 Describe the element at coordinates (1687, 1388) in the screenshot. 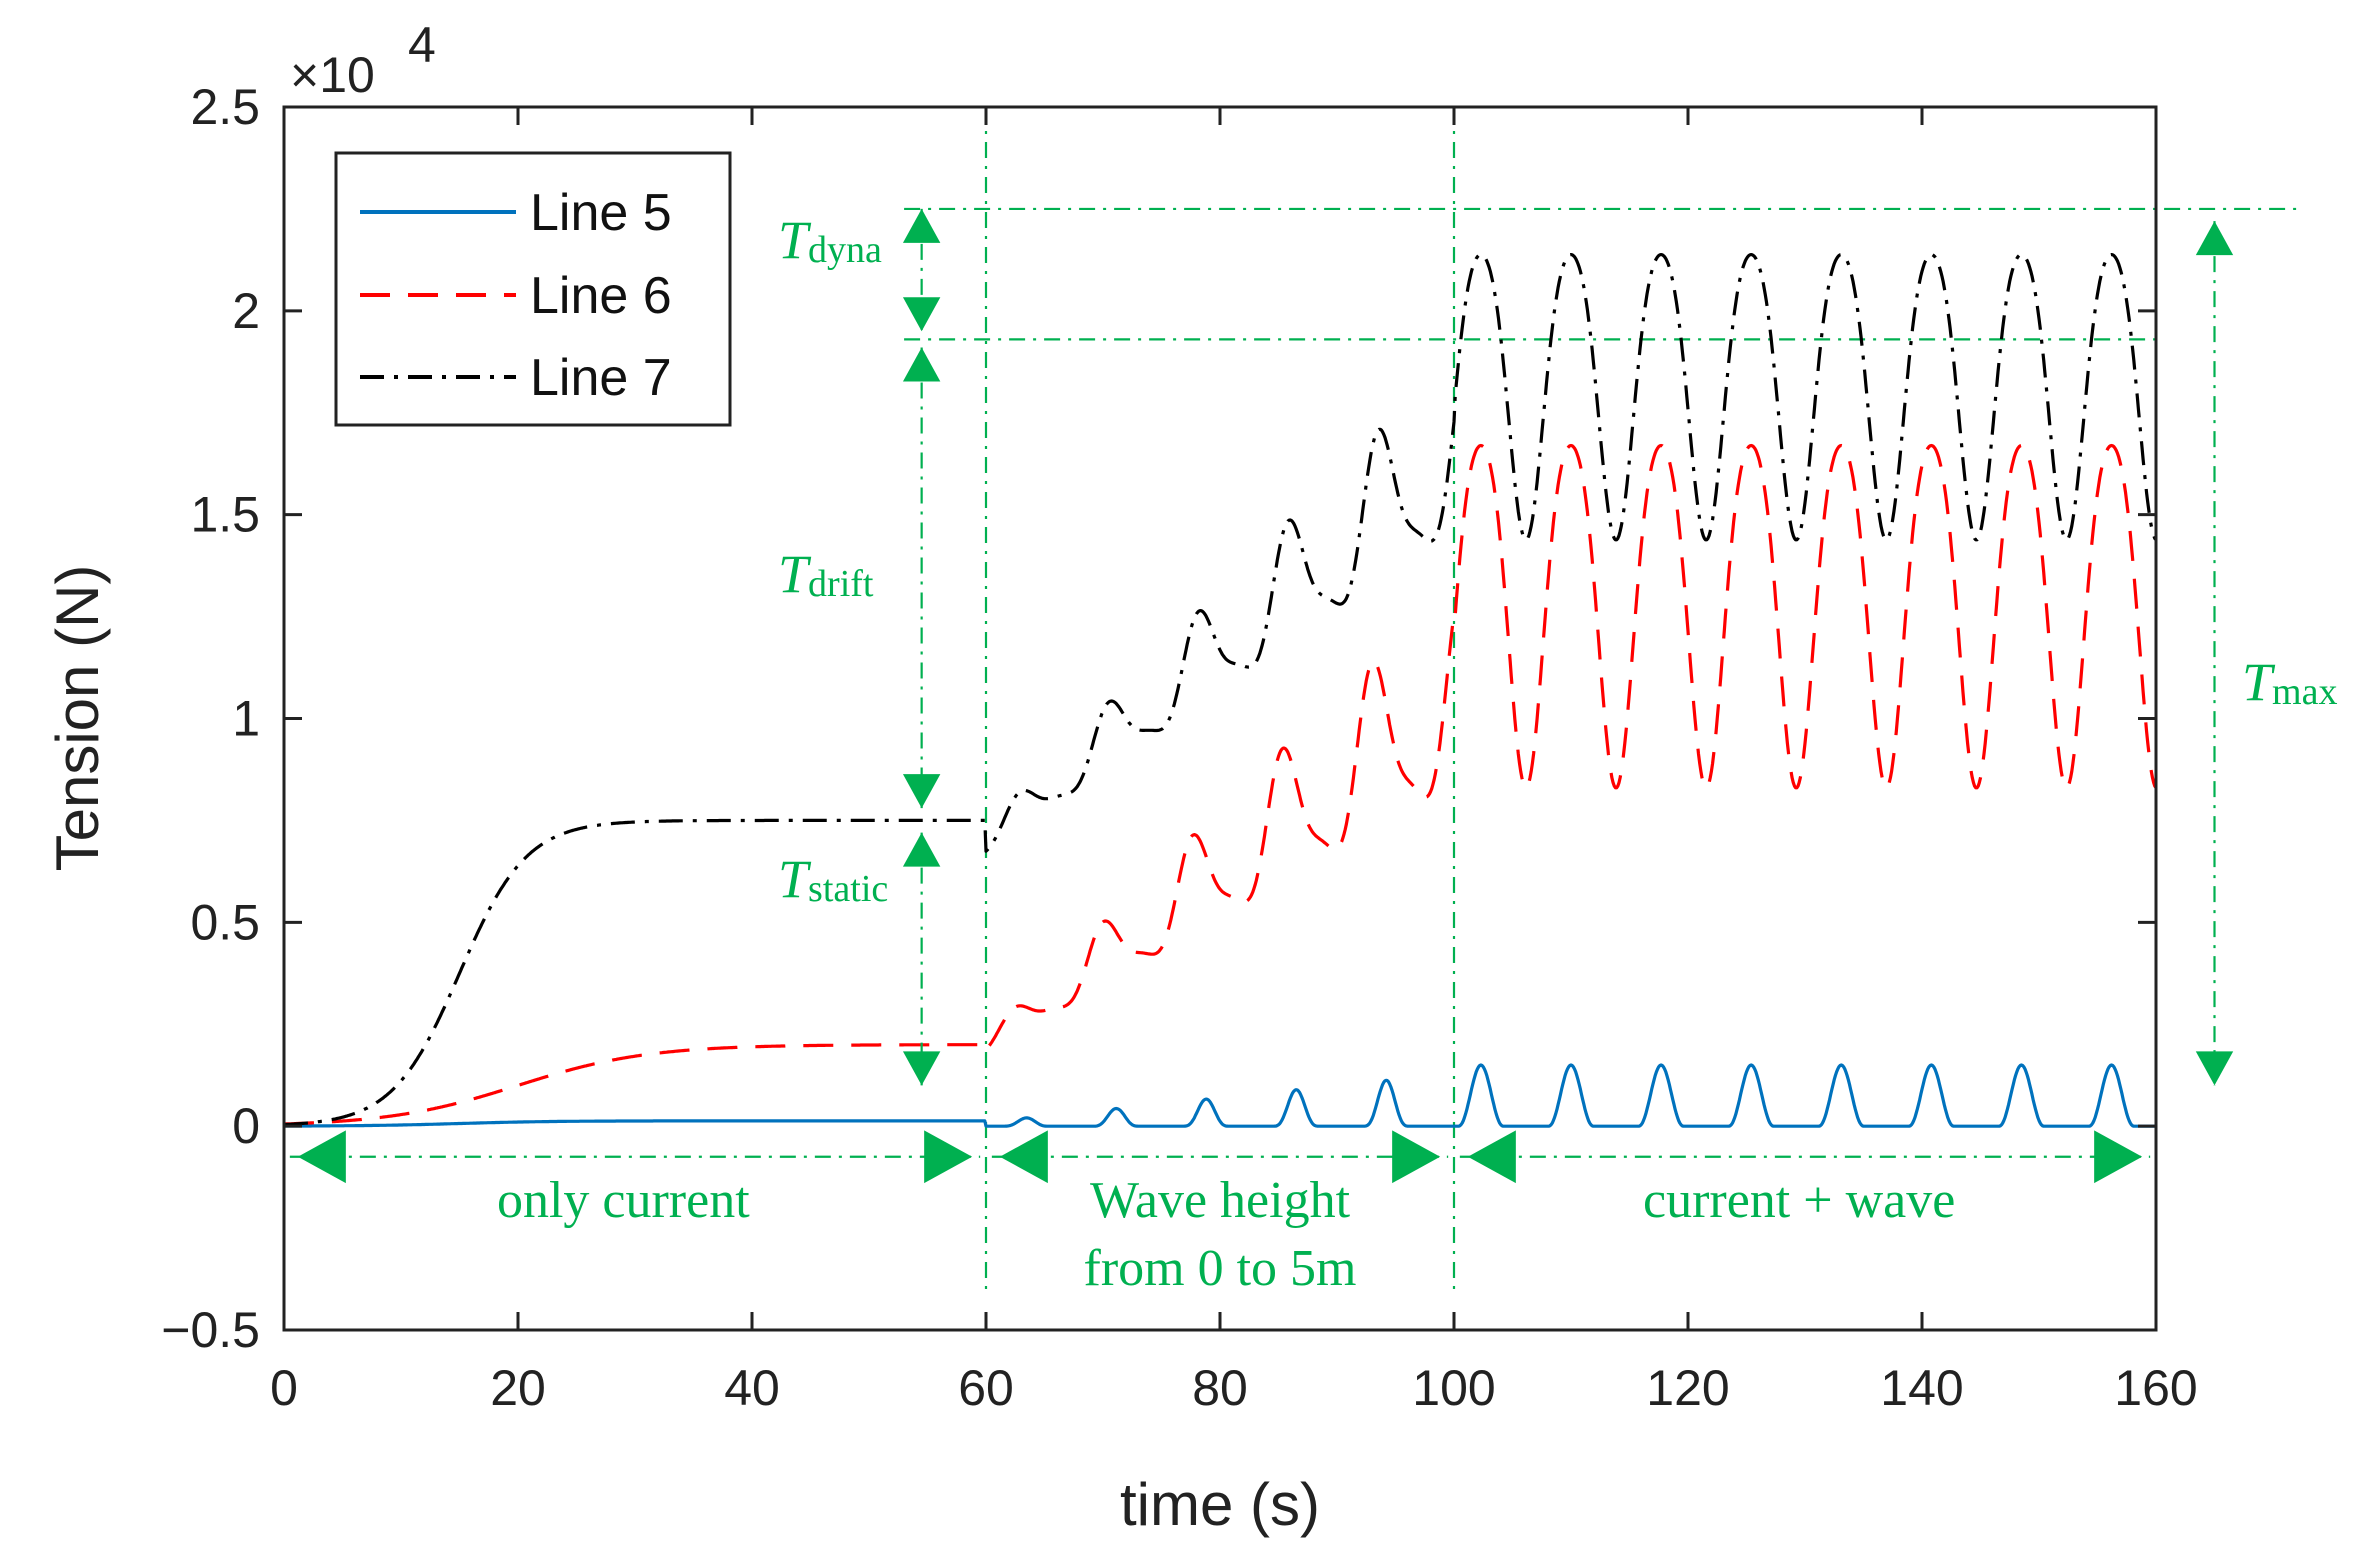

I see `x-tick-label: 120` at that location.